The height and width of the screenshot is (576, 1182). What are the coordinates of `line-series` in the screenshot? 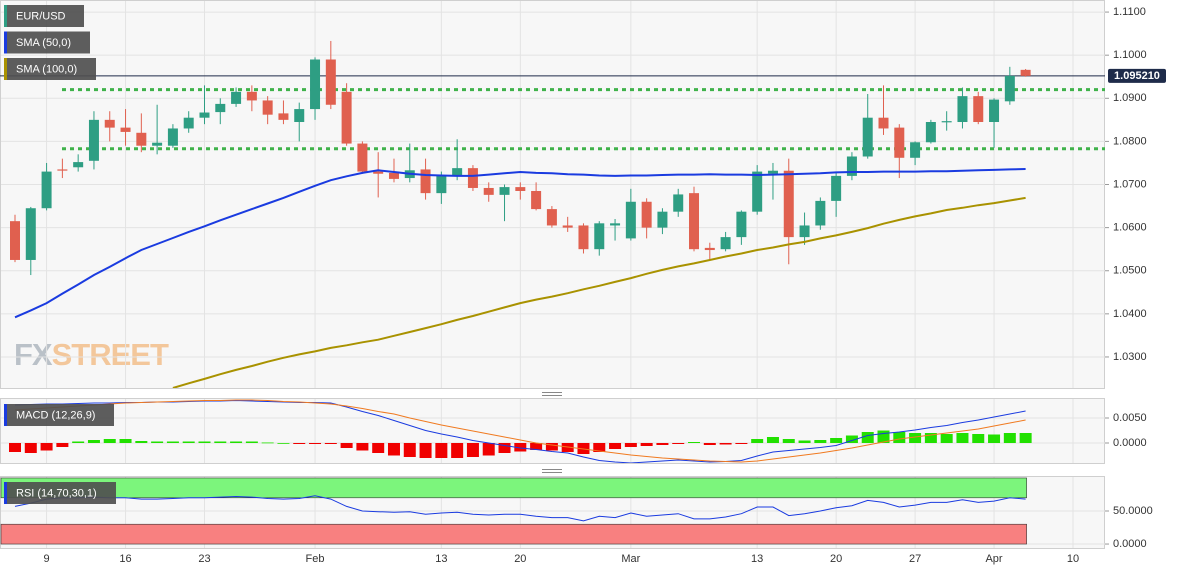 It's located at (520, 508).